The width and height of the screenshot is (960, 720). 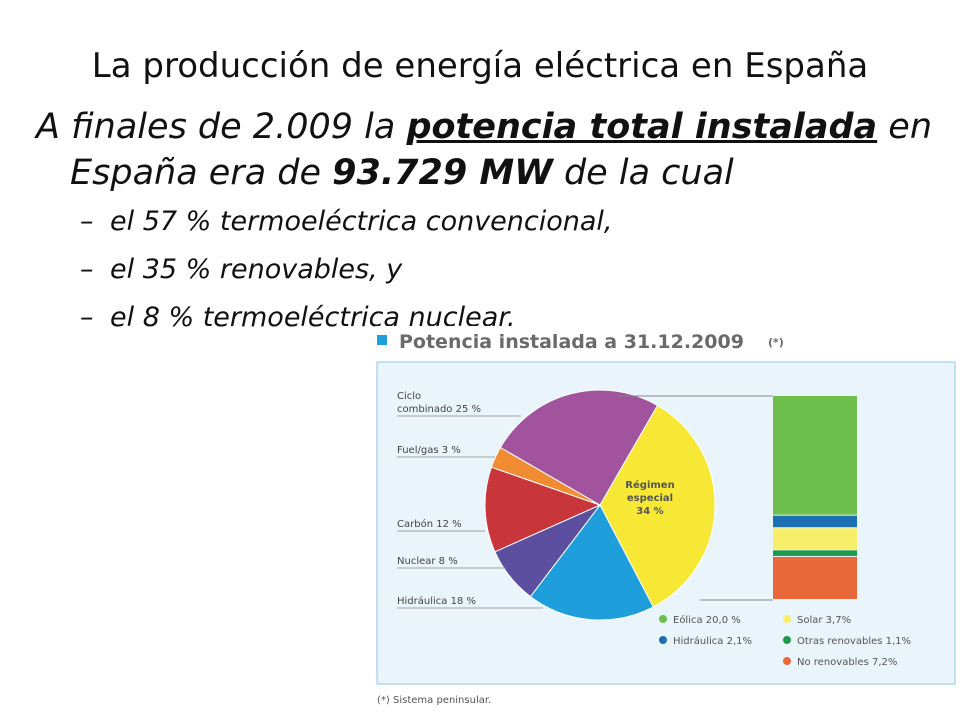 What do you see at coordinates (815, 521) in the screenshot?
I see `bar-segment-hidr-ulica` at bounding box center [815, 521].